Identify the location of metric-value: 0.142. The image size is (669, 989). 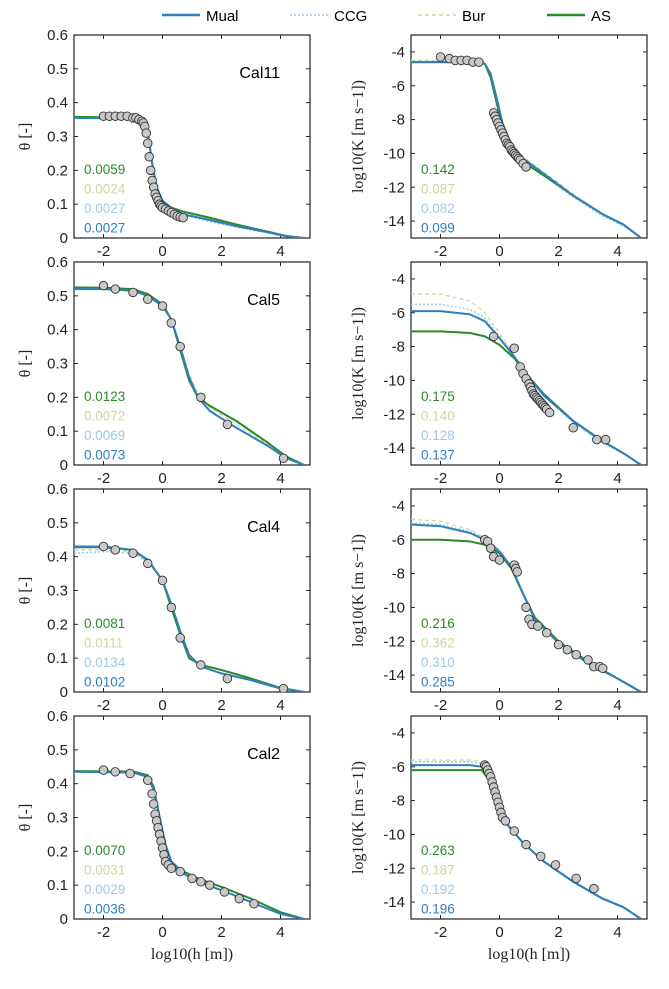
(438, 169).